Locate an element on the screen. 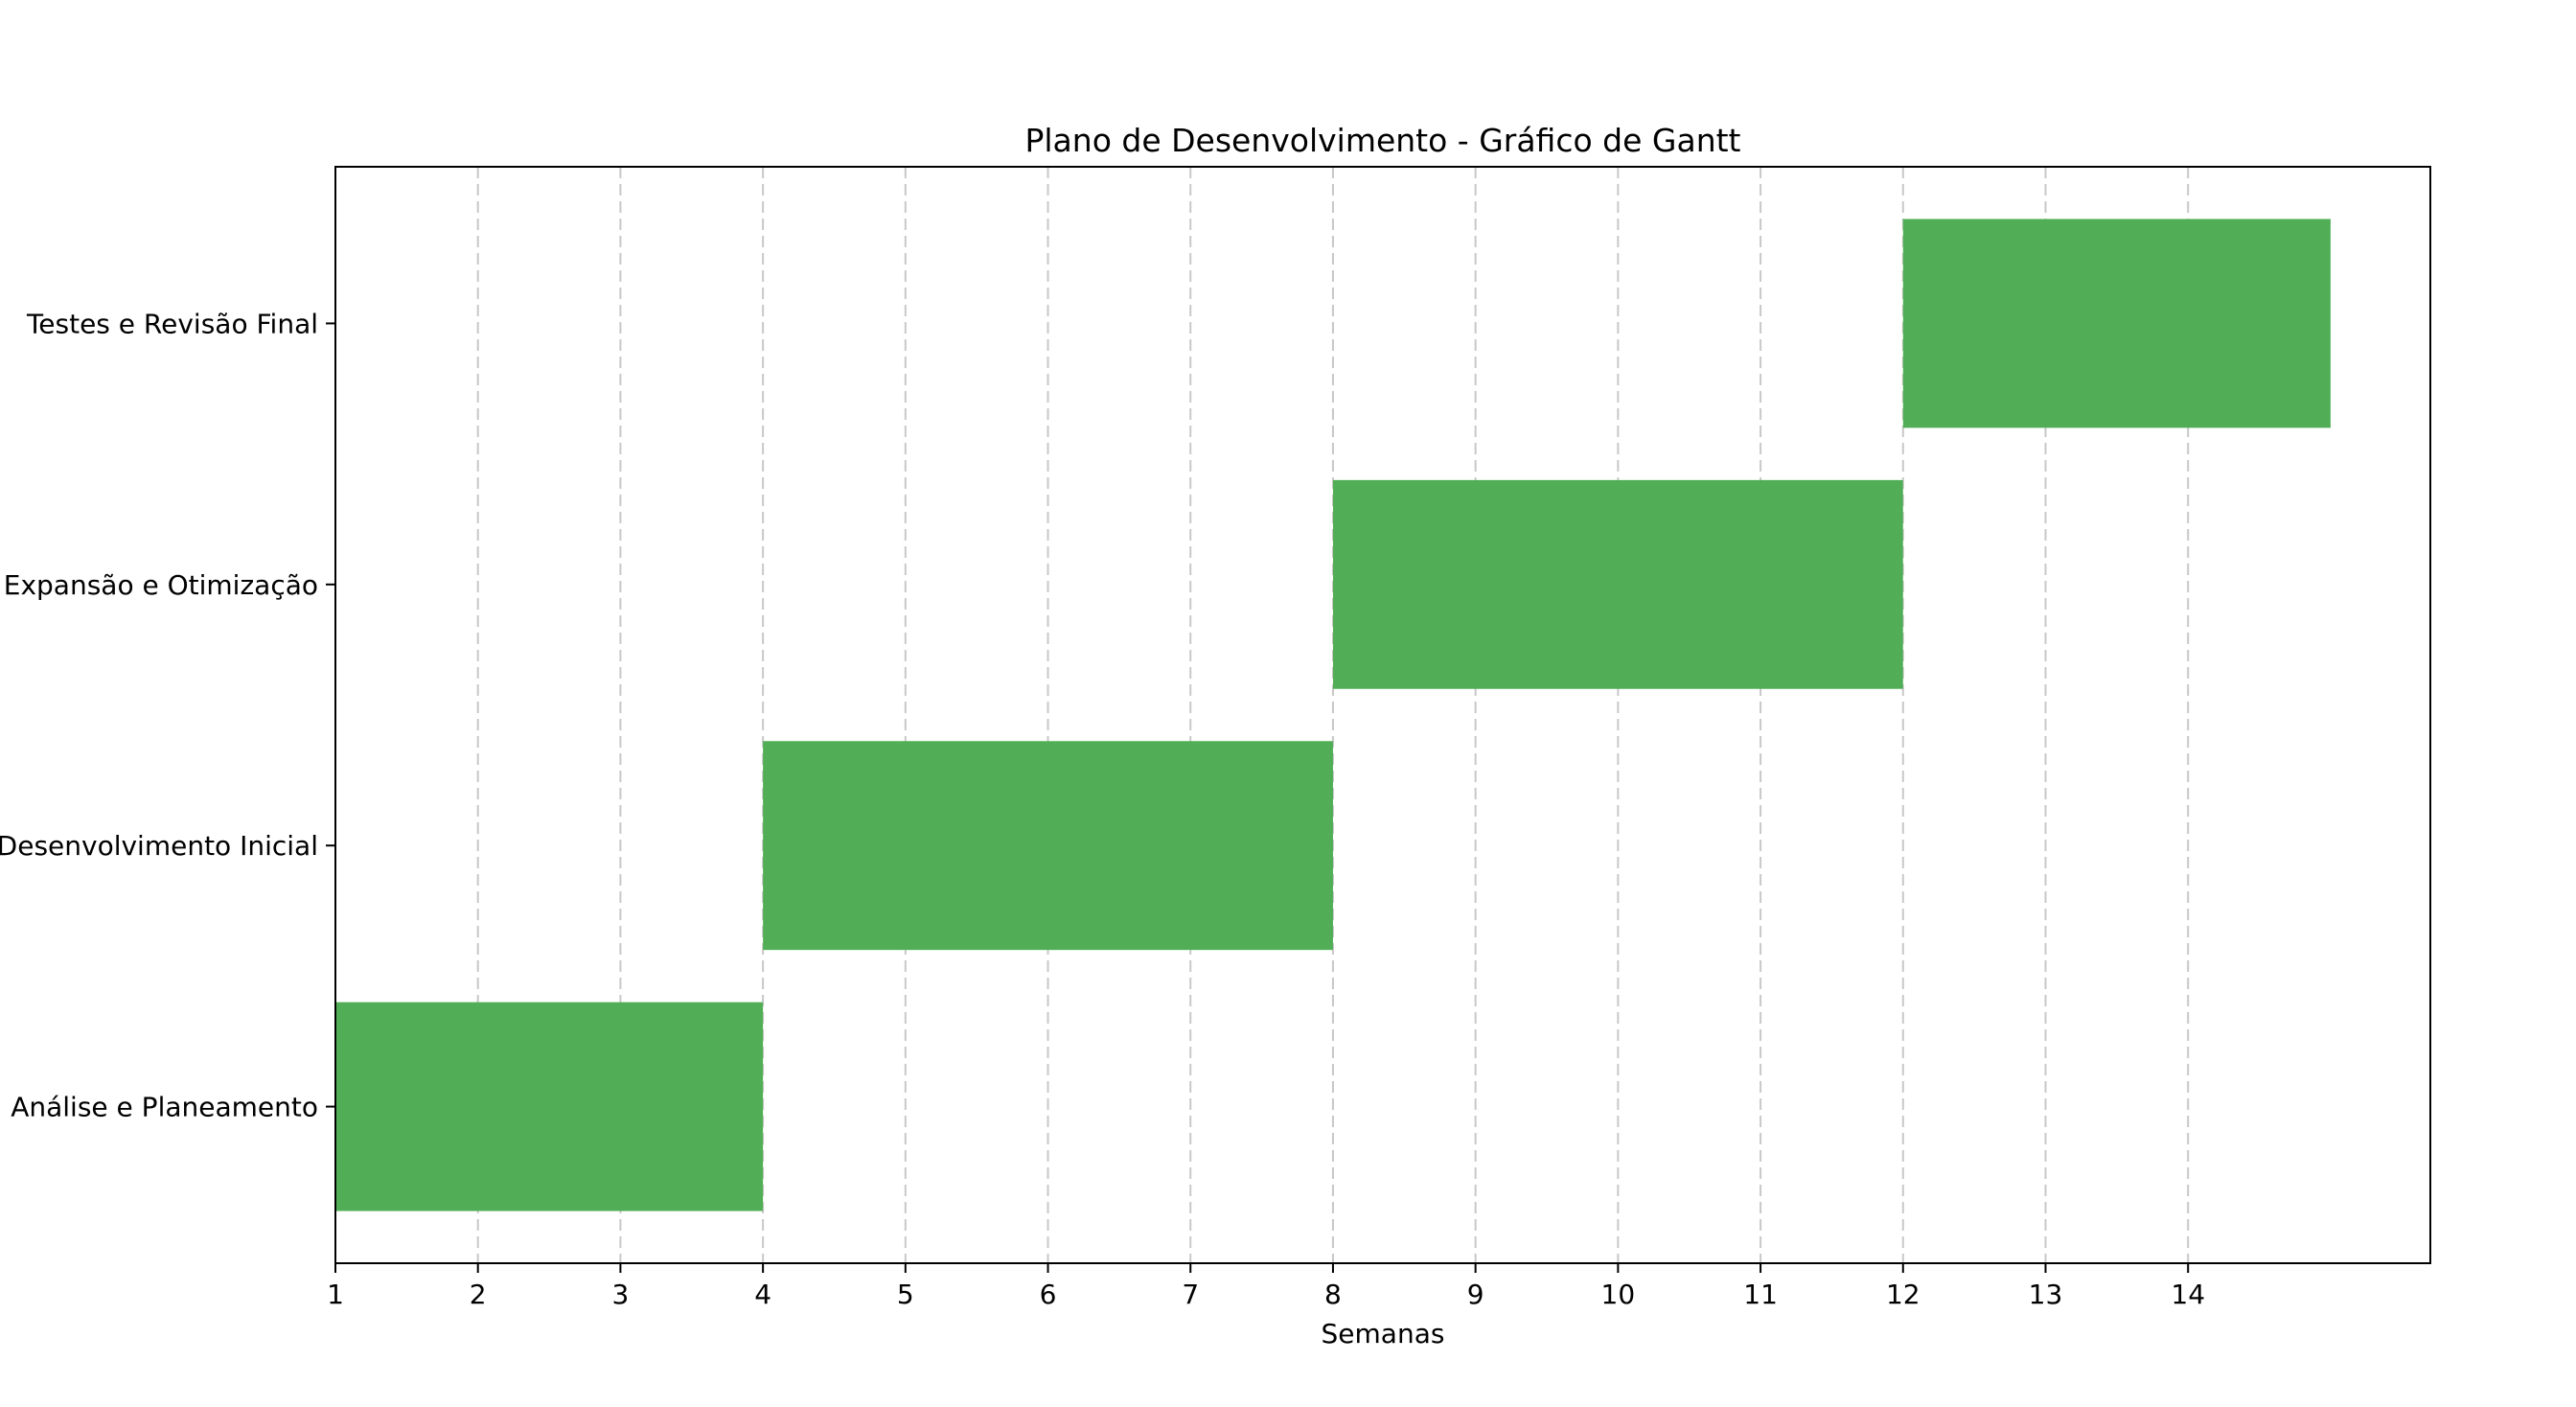  x-axis-ticks: 1 2 3 4 5 6 7 8 9 10 11 12 13 14 is located at coordinates (1266, 1286).